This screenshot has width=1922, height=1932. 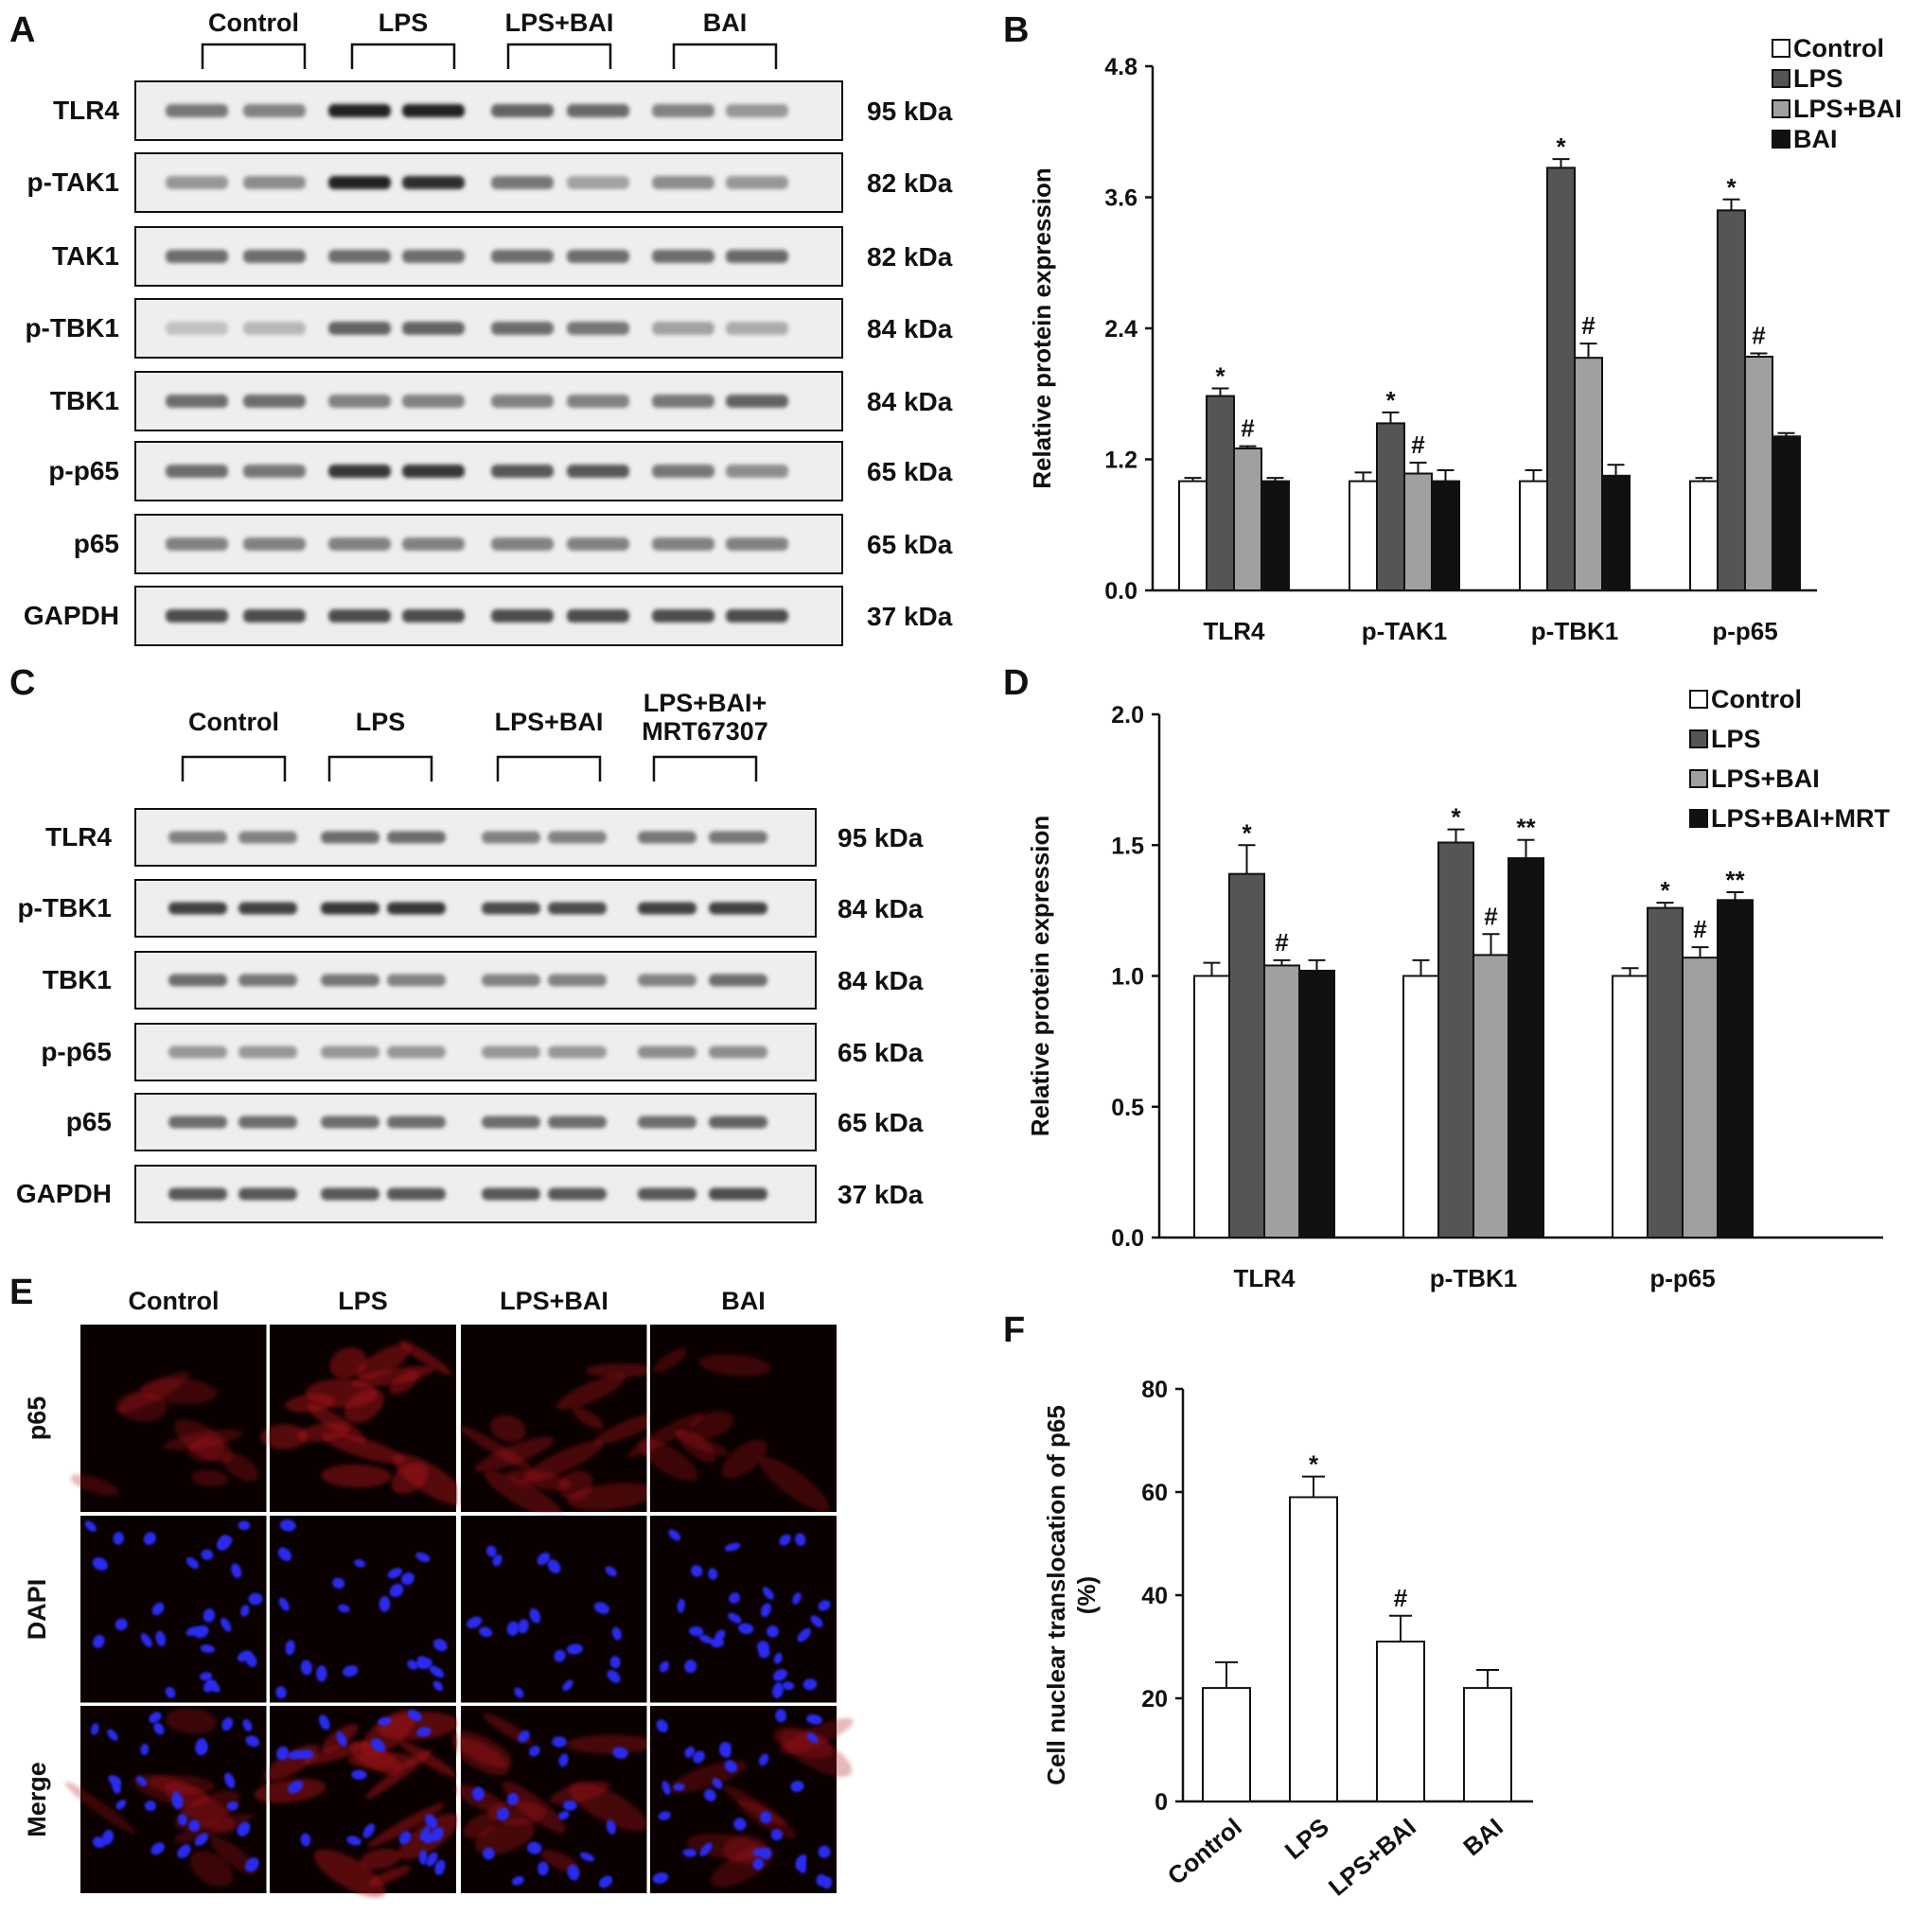 I want to click on if-image-dapi-lps-bai, so click(x=554, y=1609).